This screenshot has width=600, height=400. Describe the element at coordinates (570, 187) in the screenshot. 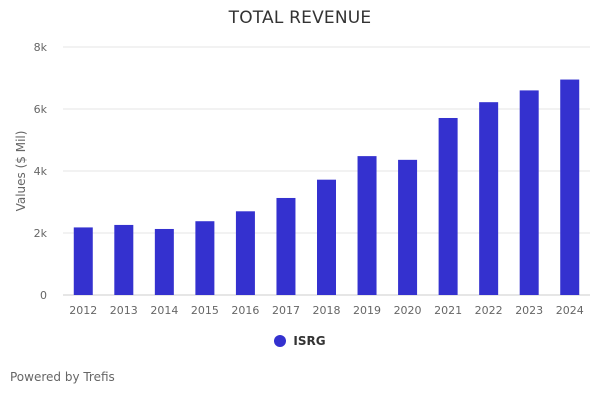

I see `bar-2024` at that location.